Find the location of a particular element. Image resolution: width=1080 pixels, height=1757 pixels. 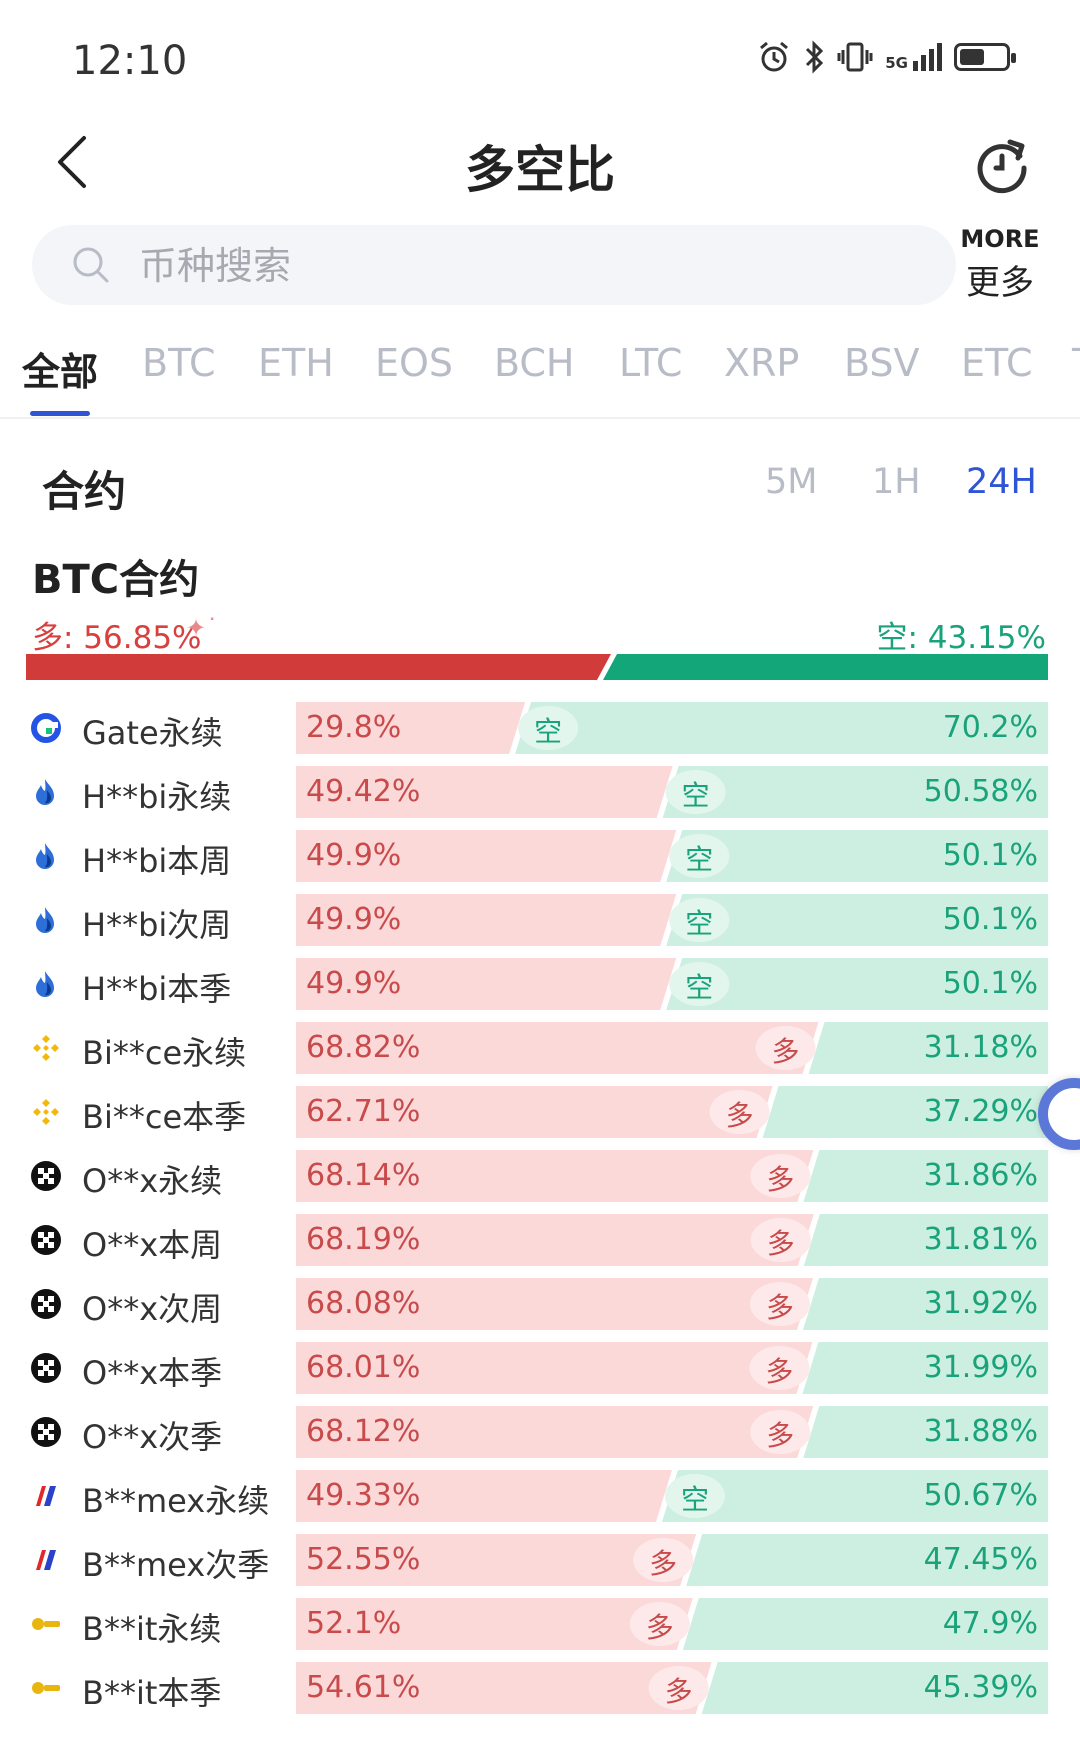

period-1h: 1H is located at coordinates (896, 482).